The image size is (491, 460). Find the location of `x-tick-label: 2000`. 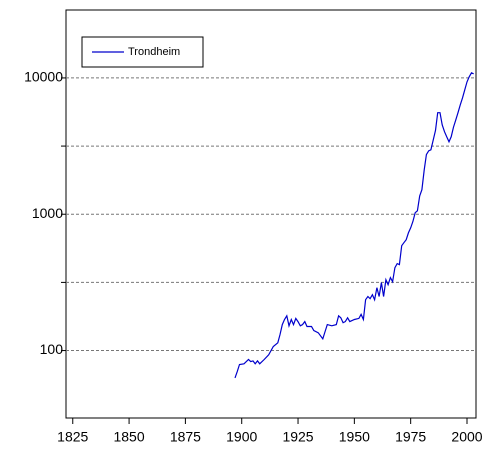

x-tick-label: 2000 is located at coordinates (466, 437).